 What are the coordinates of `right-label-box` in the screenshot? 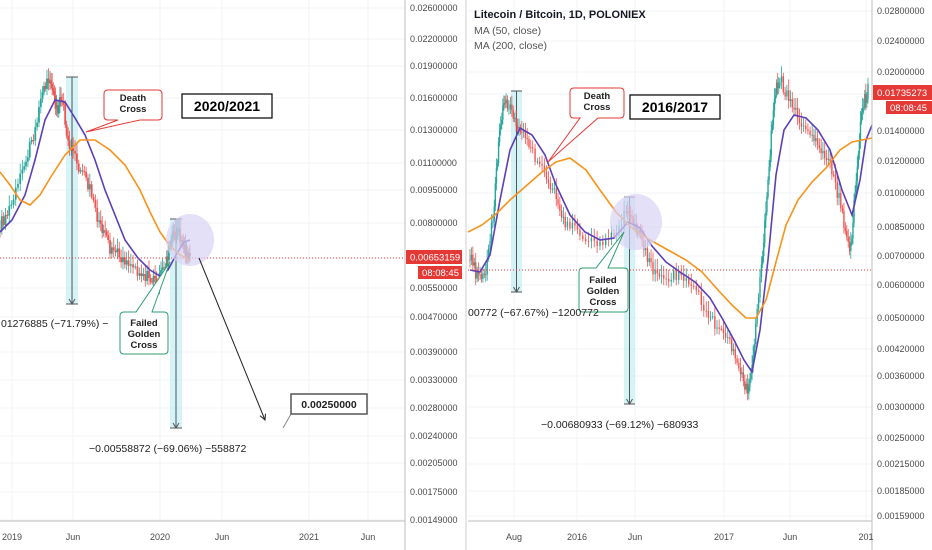 It's located at (675, 107).